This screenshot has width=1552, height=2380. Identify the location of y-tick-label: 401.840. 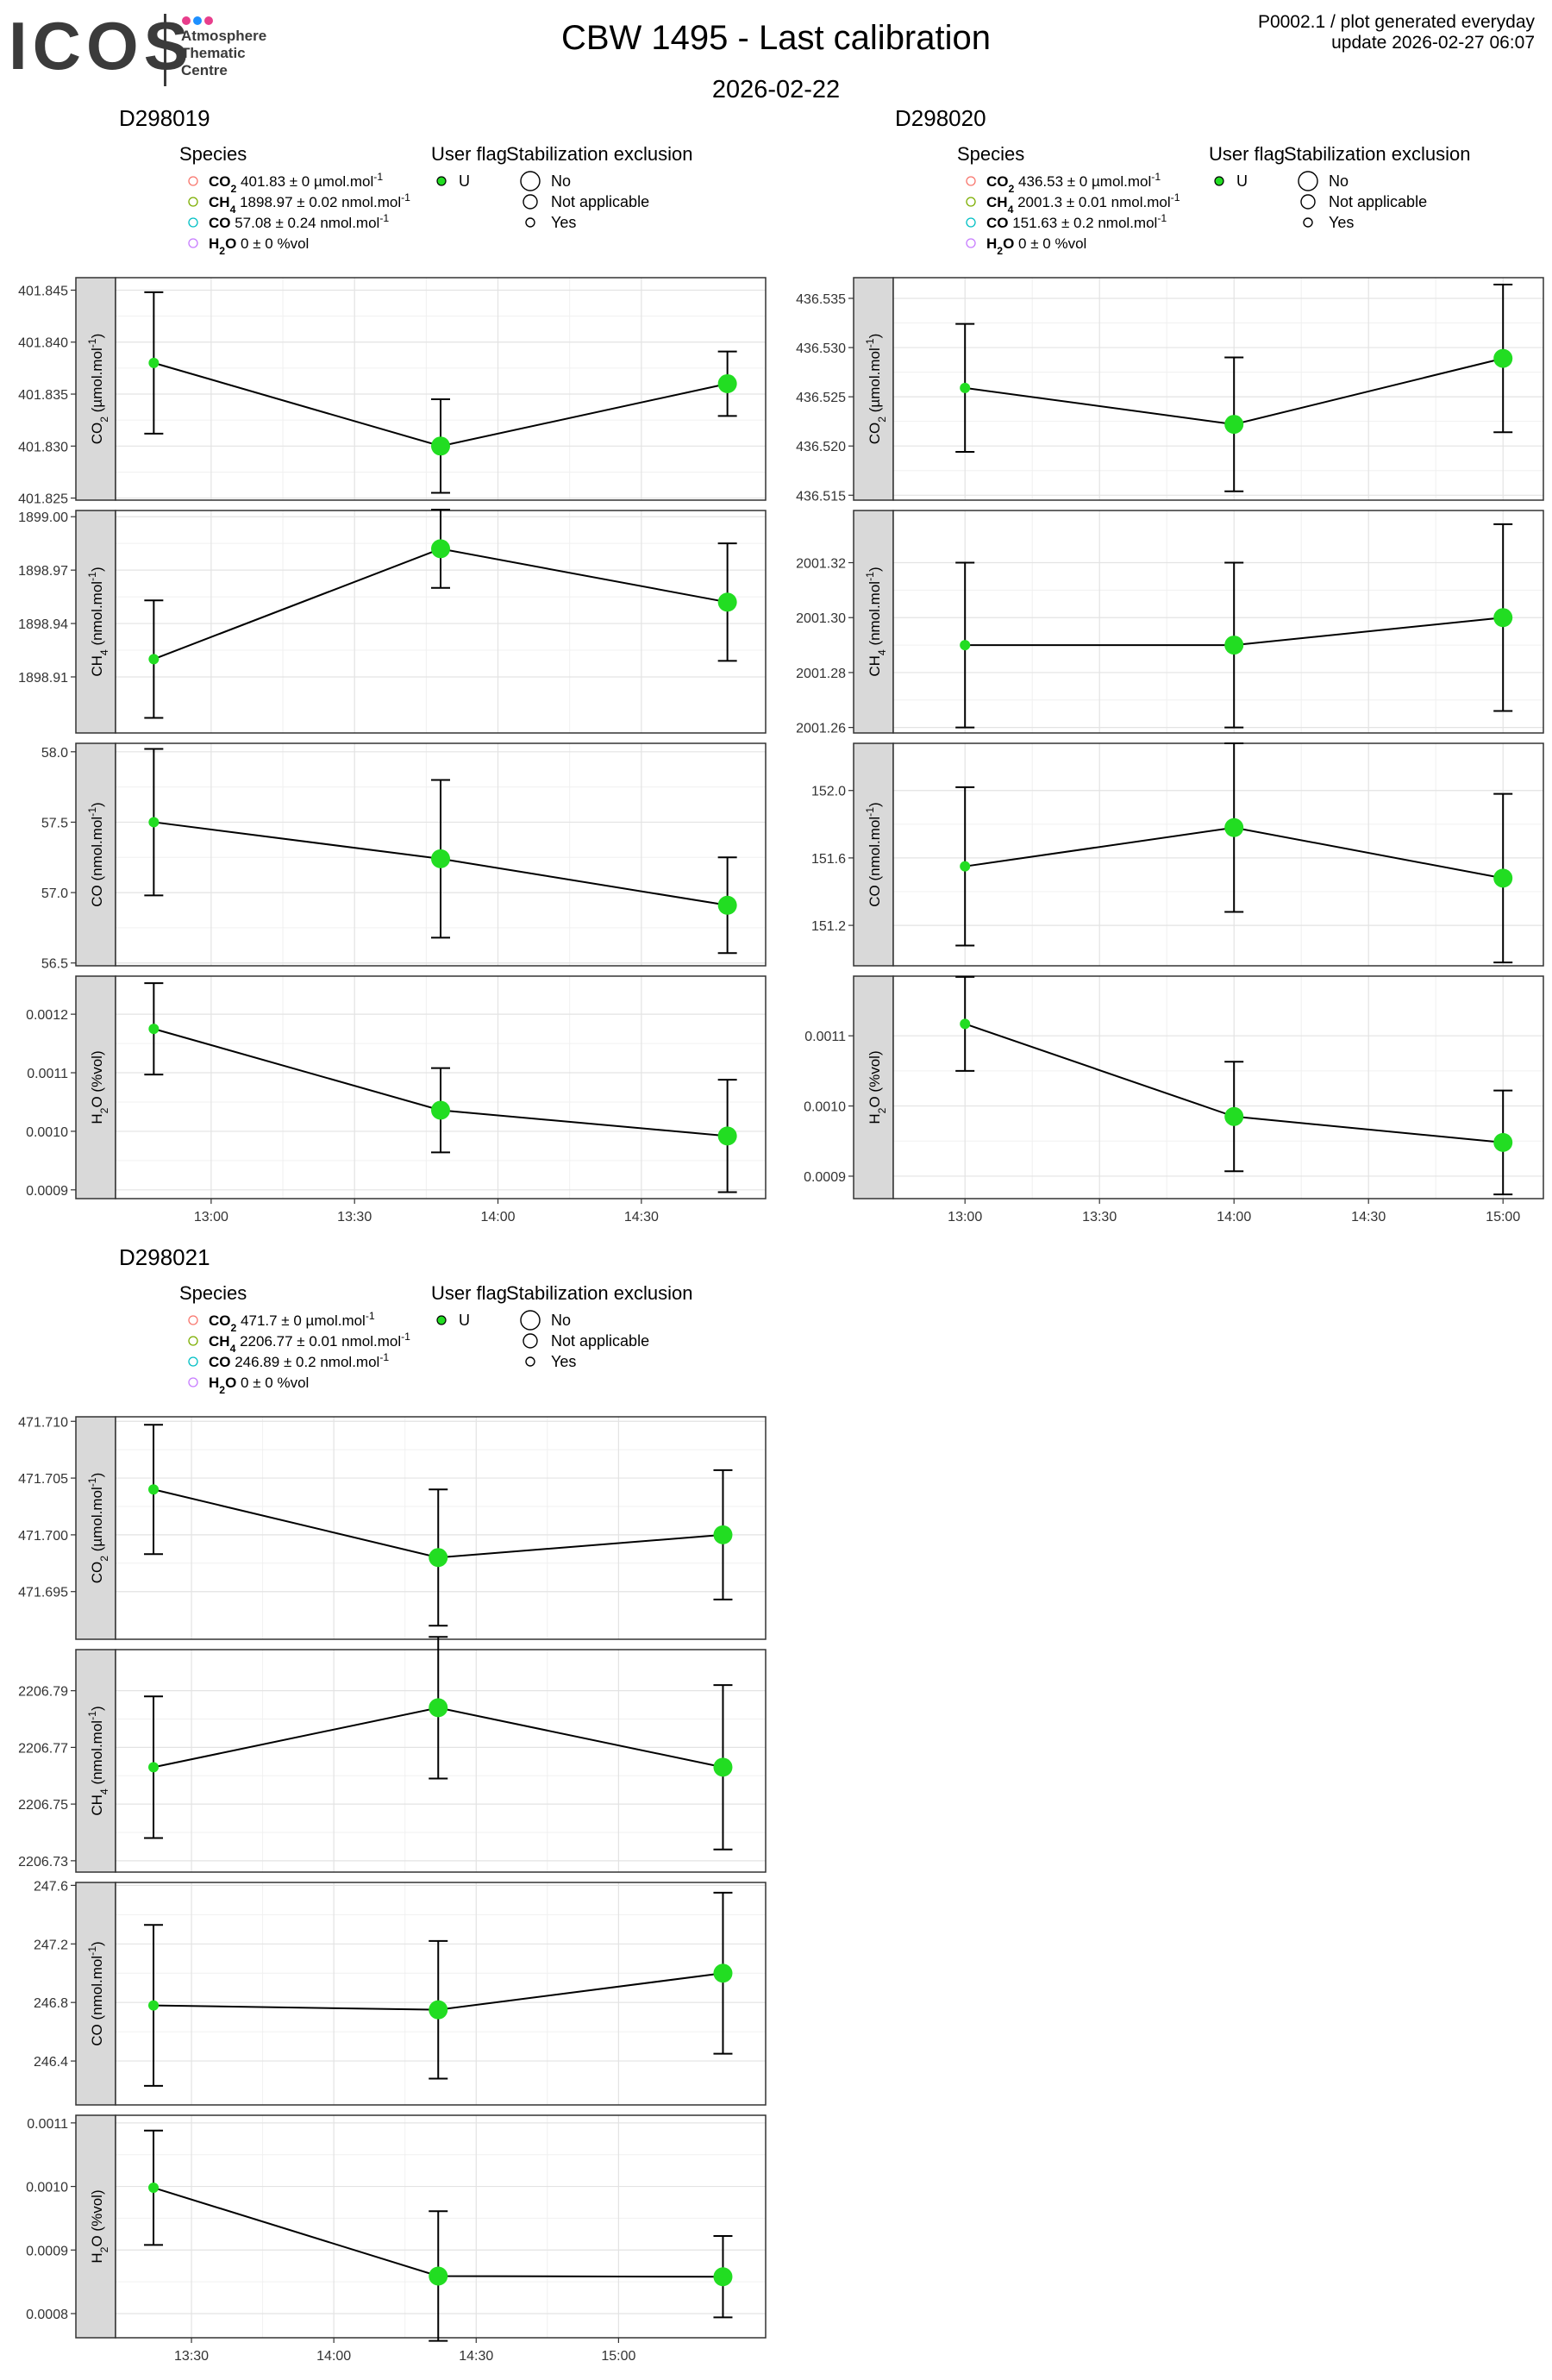
(43, 344).